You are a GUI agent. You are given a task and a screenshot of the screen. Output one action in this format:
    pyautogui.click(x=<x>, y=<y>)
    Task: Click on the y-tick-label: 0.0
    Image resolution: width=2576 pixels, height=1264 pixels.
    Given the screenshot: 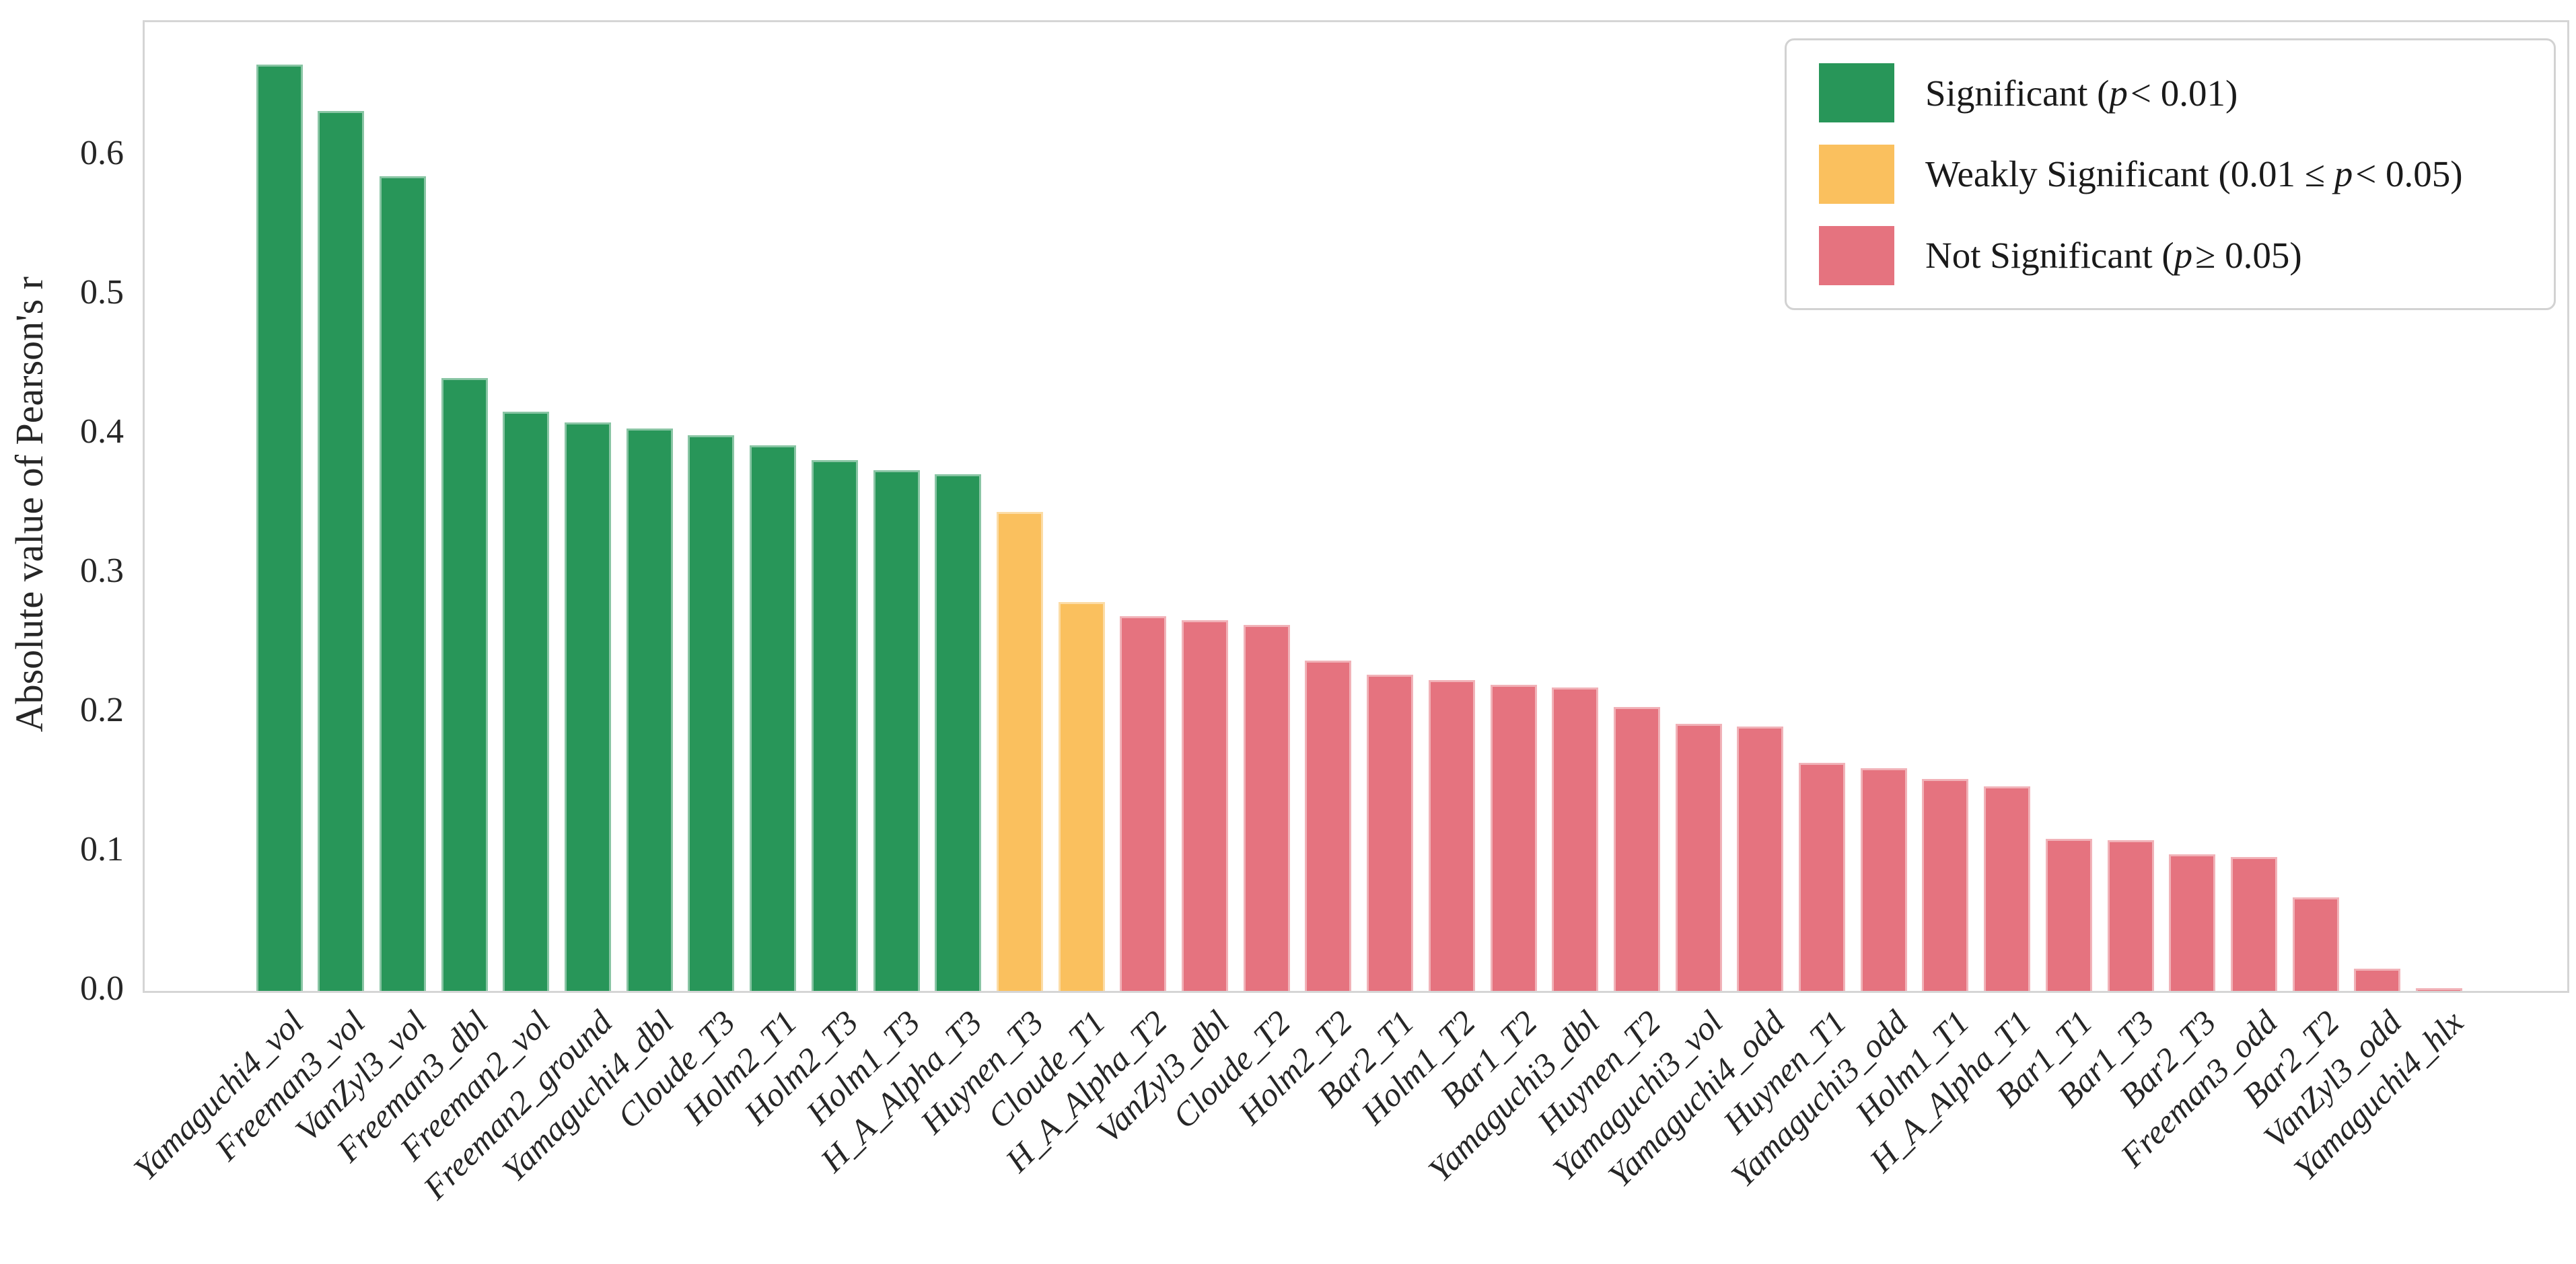 What is the action you would take?
    pyautogui.click(x=102, y=989)
    